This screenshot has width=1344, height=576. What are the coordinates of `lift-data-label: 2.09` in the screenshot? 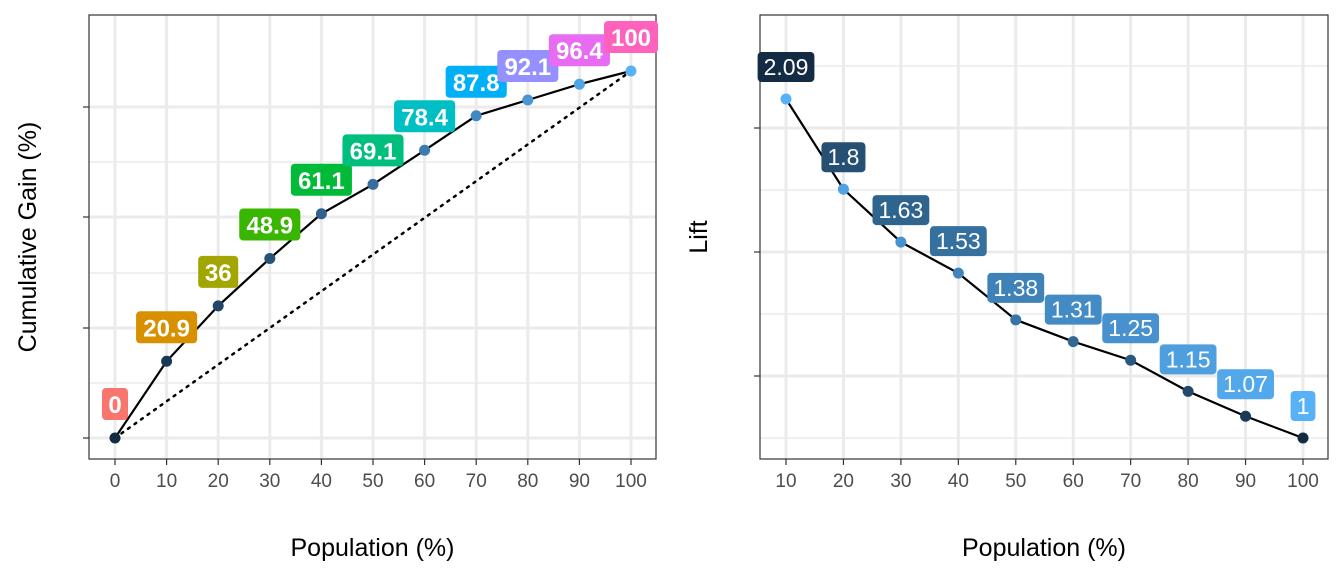 It's located at (786, 67).